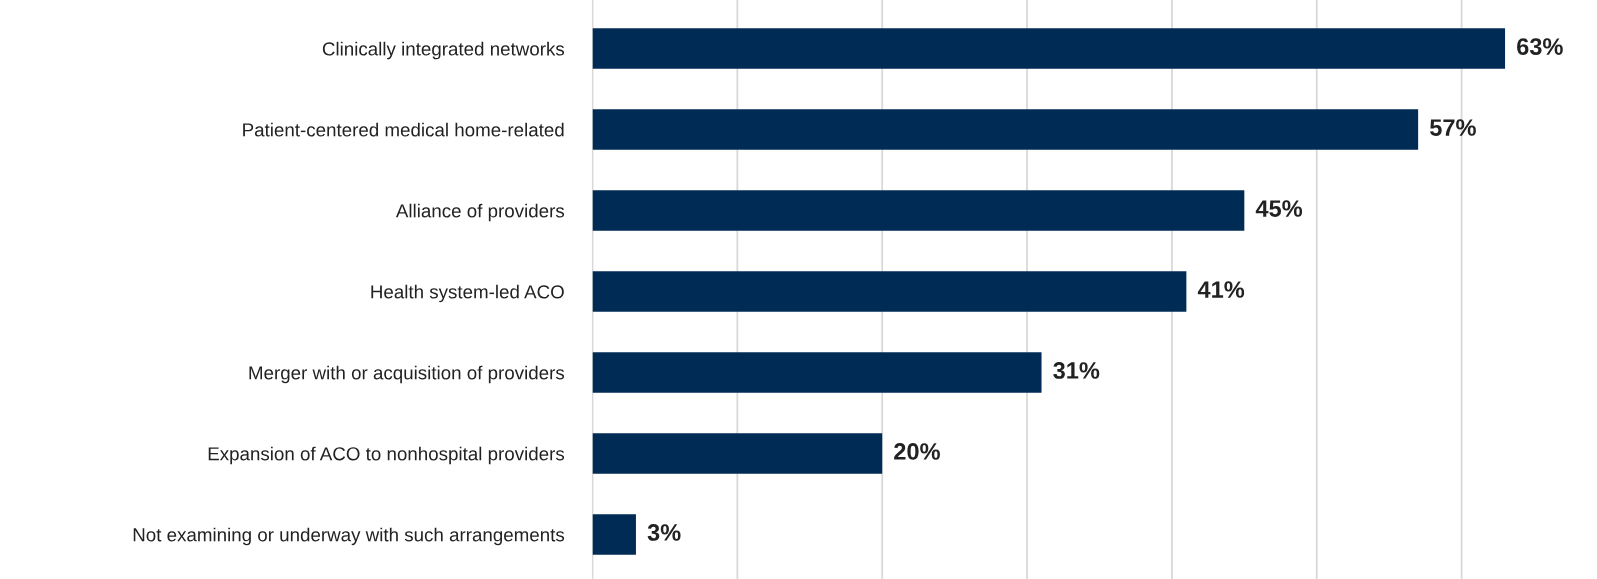 The width and height of the screenshot is (1597, 579). I want to click on data-label: 3%, so click(664, 532).